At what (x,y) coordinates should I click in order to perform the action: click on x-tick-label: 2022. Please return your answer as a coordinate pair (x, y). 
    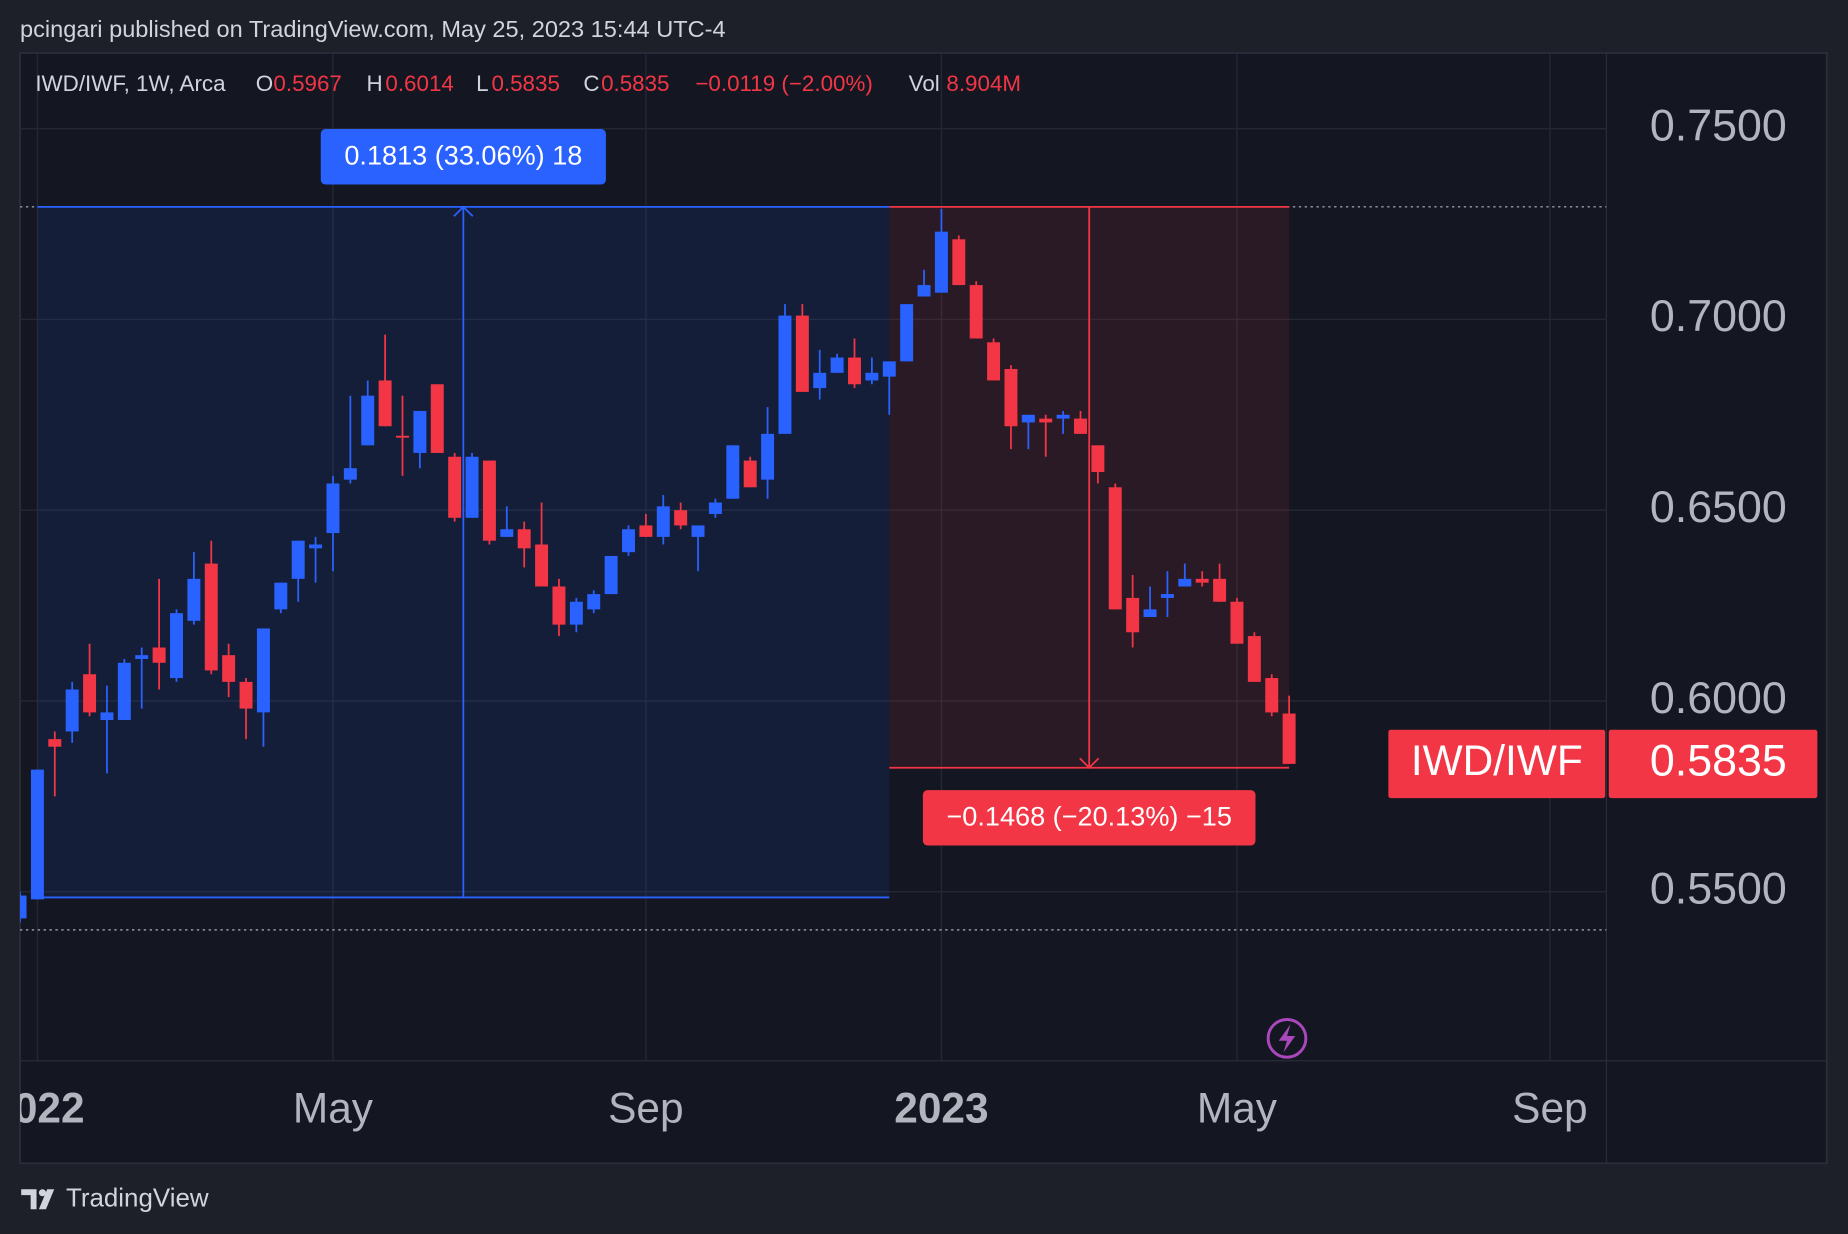
    Looking at the image, I should click on (42, 1108).